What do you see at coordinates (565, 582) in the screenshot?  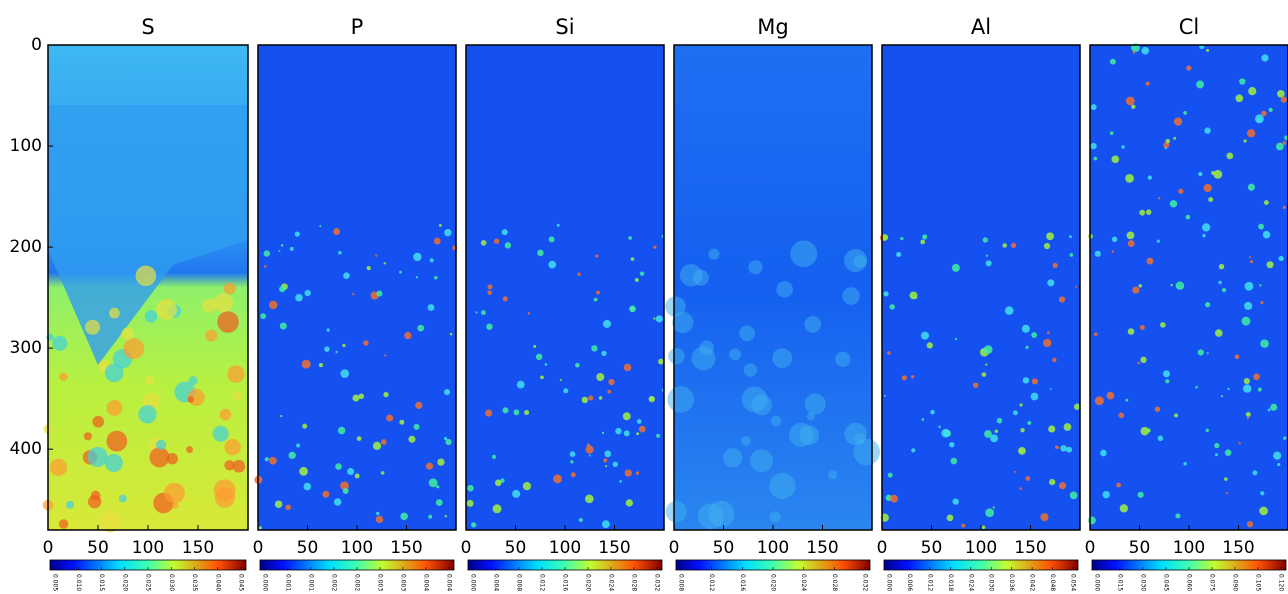 I see `colorbar-tick-label: 0.016` at bounding box center [565, 582].